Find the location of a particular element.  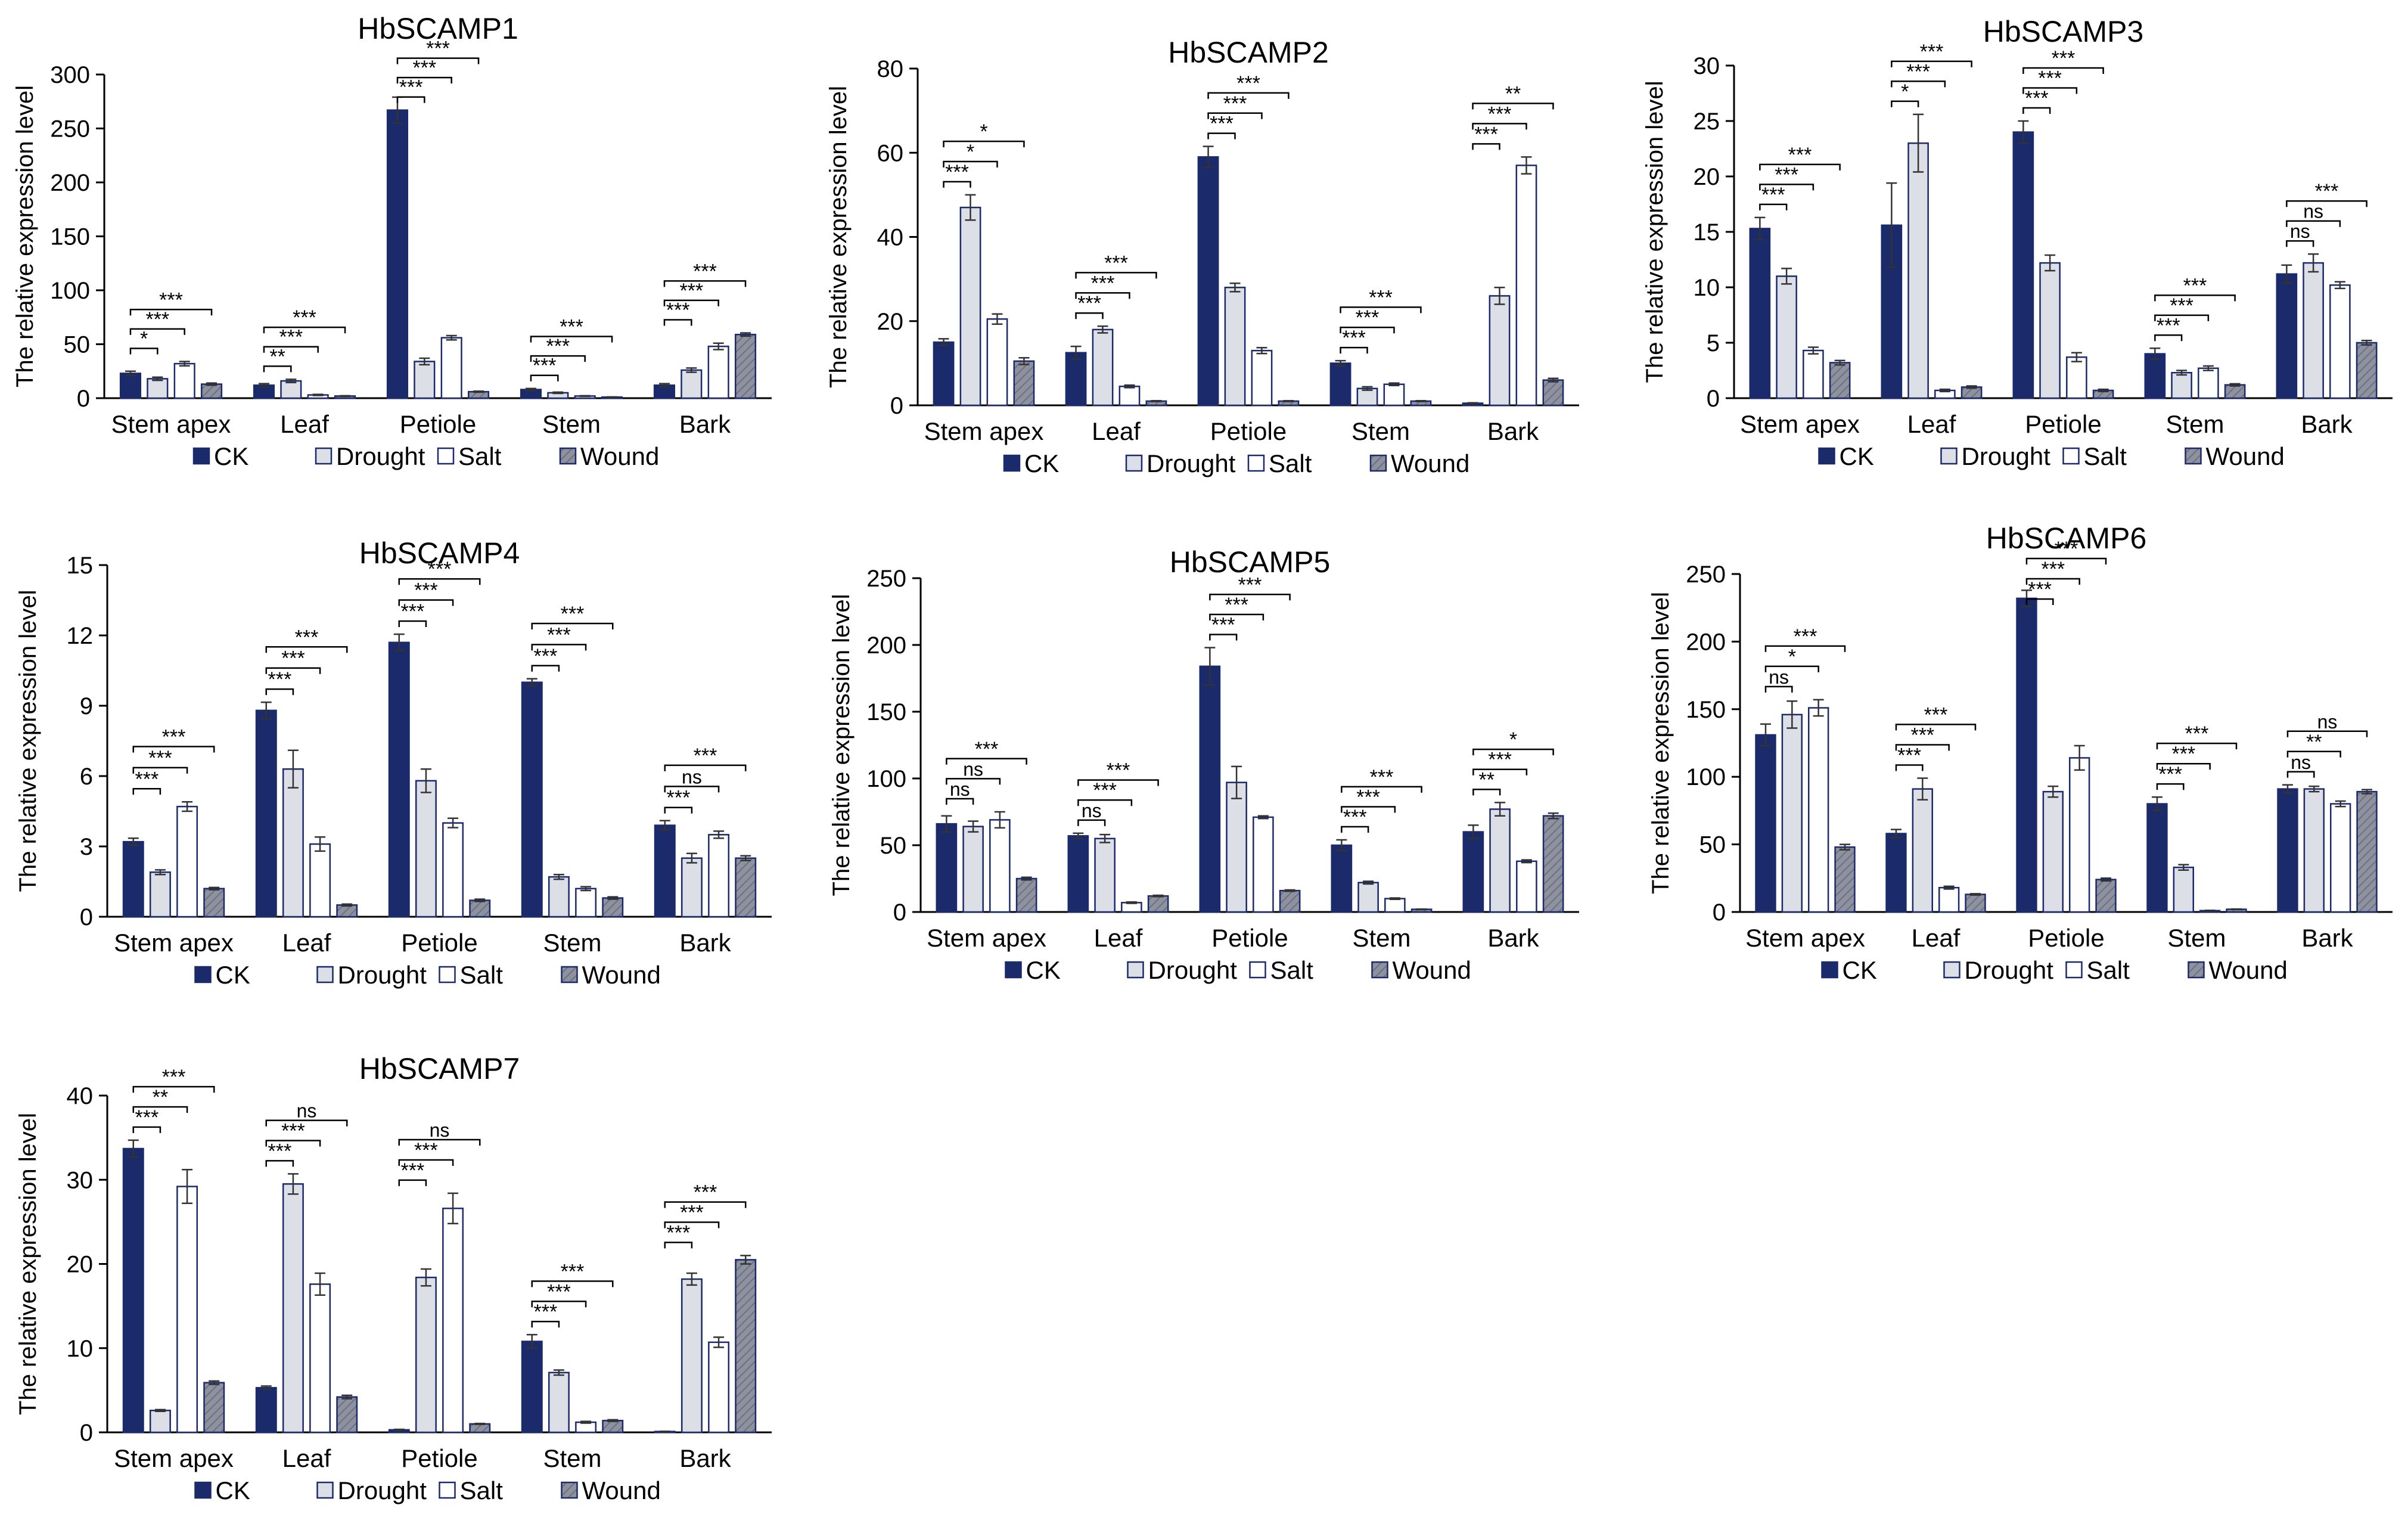

y-tick-label: 150 is located at coordinates (70, 237).